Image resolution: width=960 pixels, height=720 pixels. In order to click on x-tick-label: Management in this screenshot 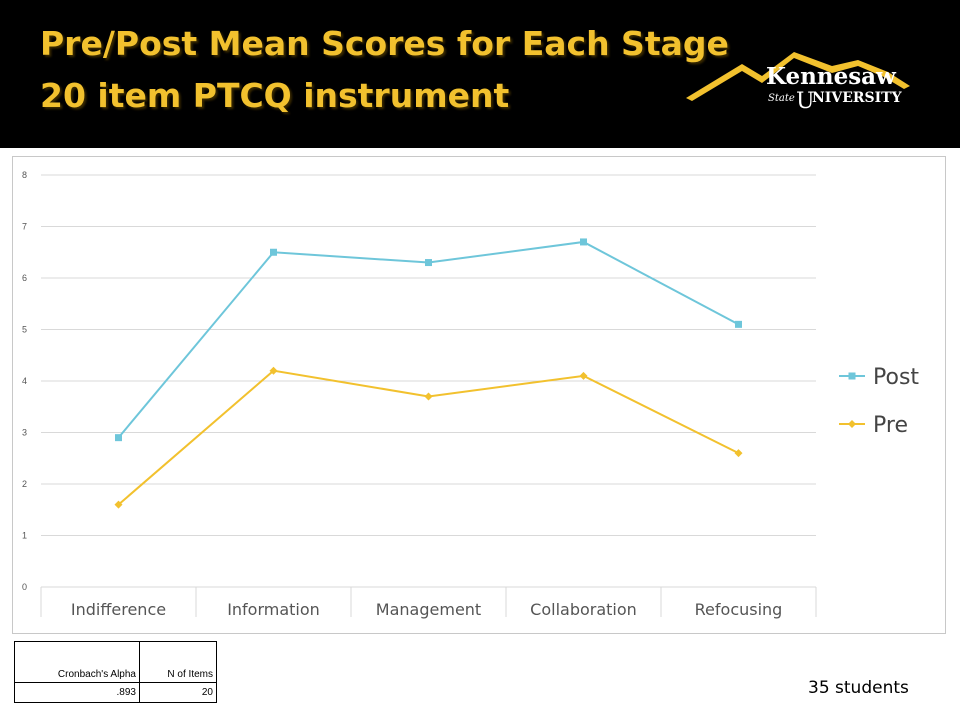, I will do `click(428, 609)`.